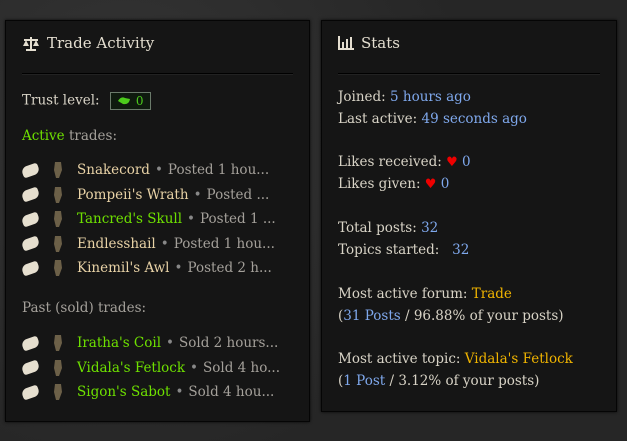 This screenshot has height=441, width=627. What do you see at coordinates (130, 219) in the screenshot?
I see `item-name: Tancred's Skull` at bounding box center [130, 219].